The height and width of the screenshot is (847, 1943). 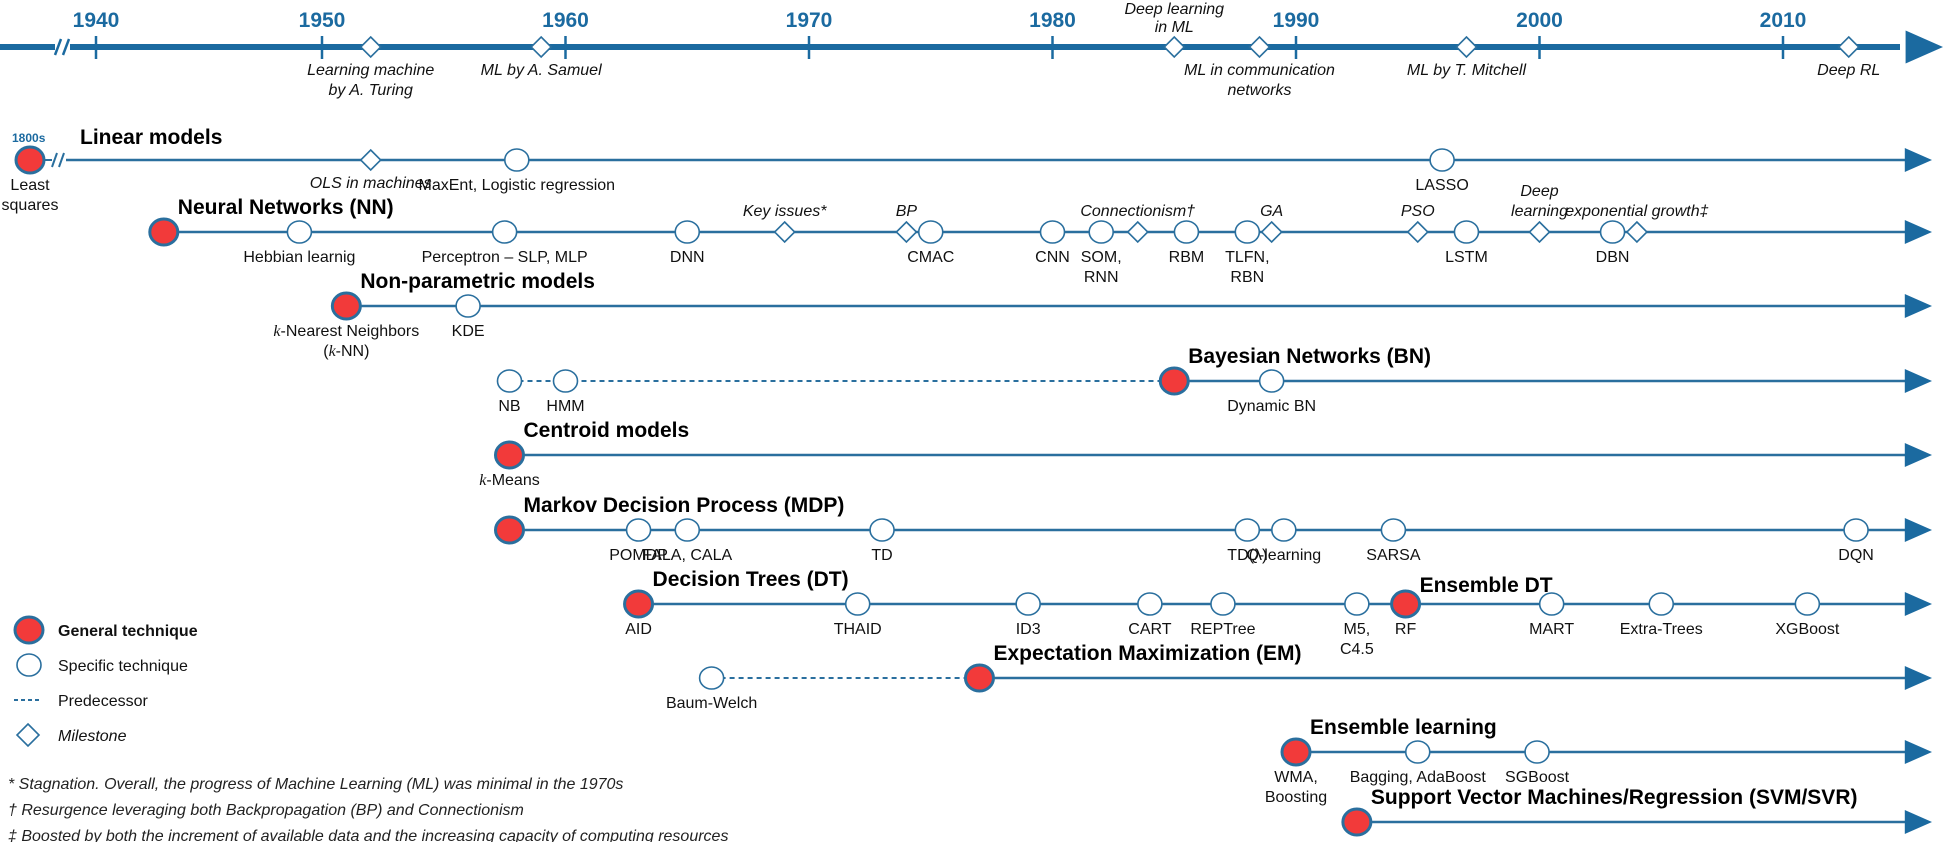 What do you see at coordinates (371, 183) in the screenshot?
I see `milestone-label: OLS in machines` at bounding box center [371, 183].